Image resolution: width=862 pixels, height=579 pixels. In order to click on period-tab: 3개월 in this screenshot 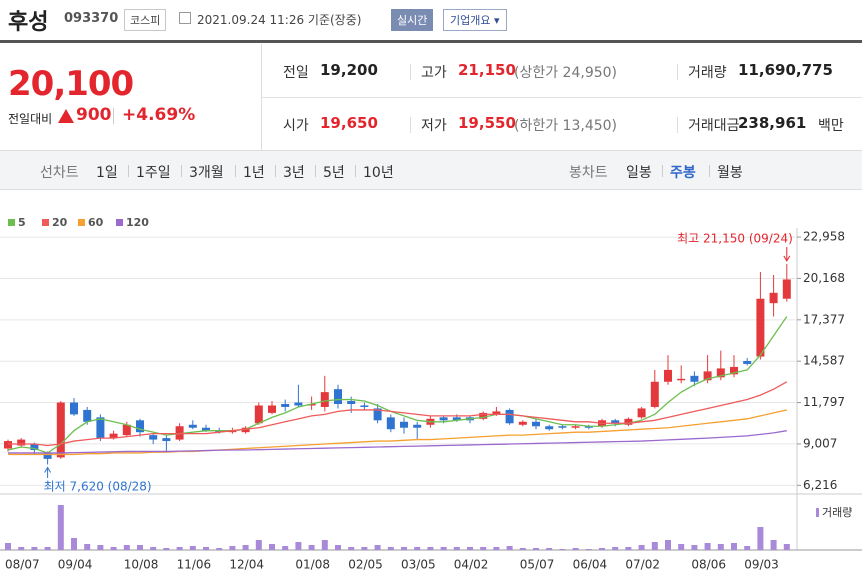, I will do `click(206, 173)`.